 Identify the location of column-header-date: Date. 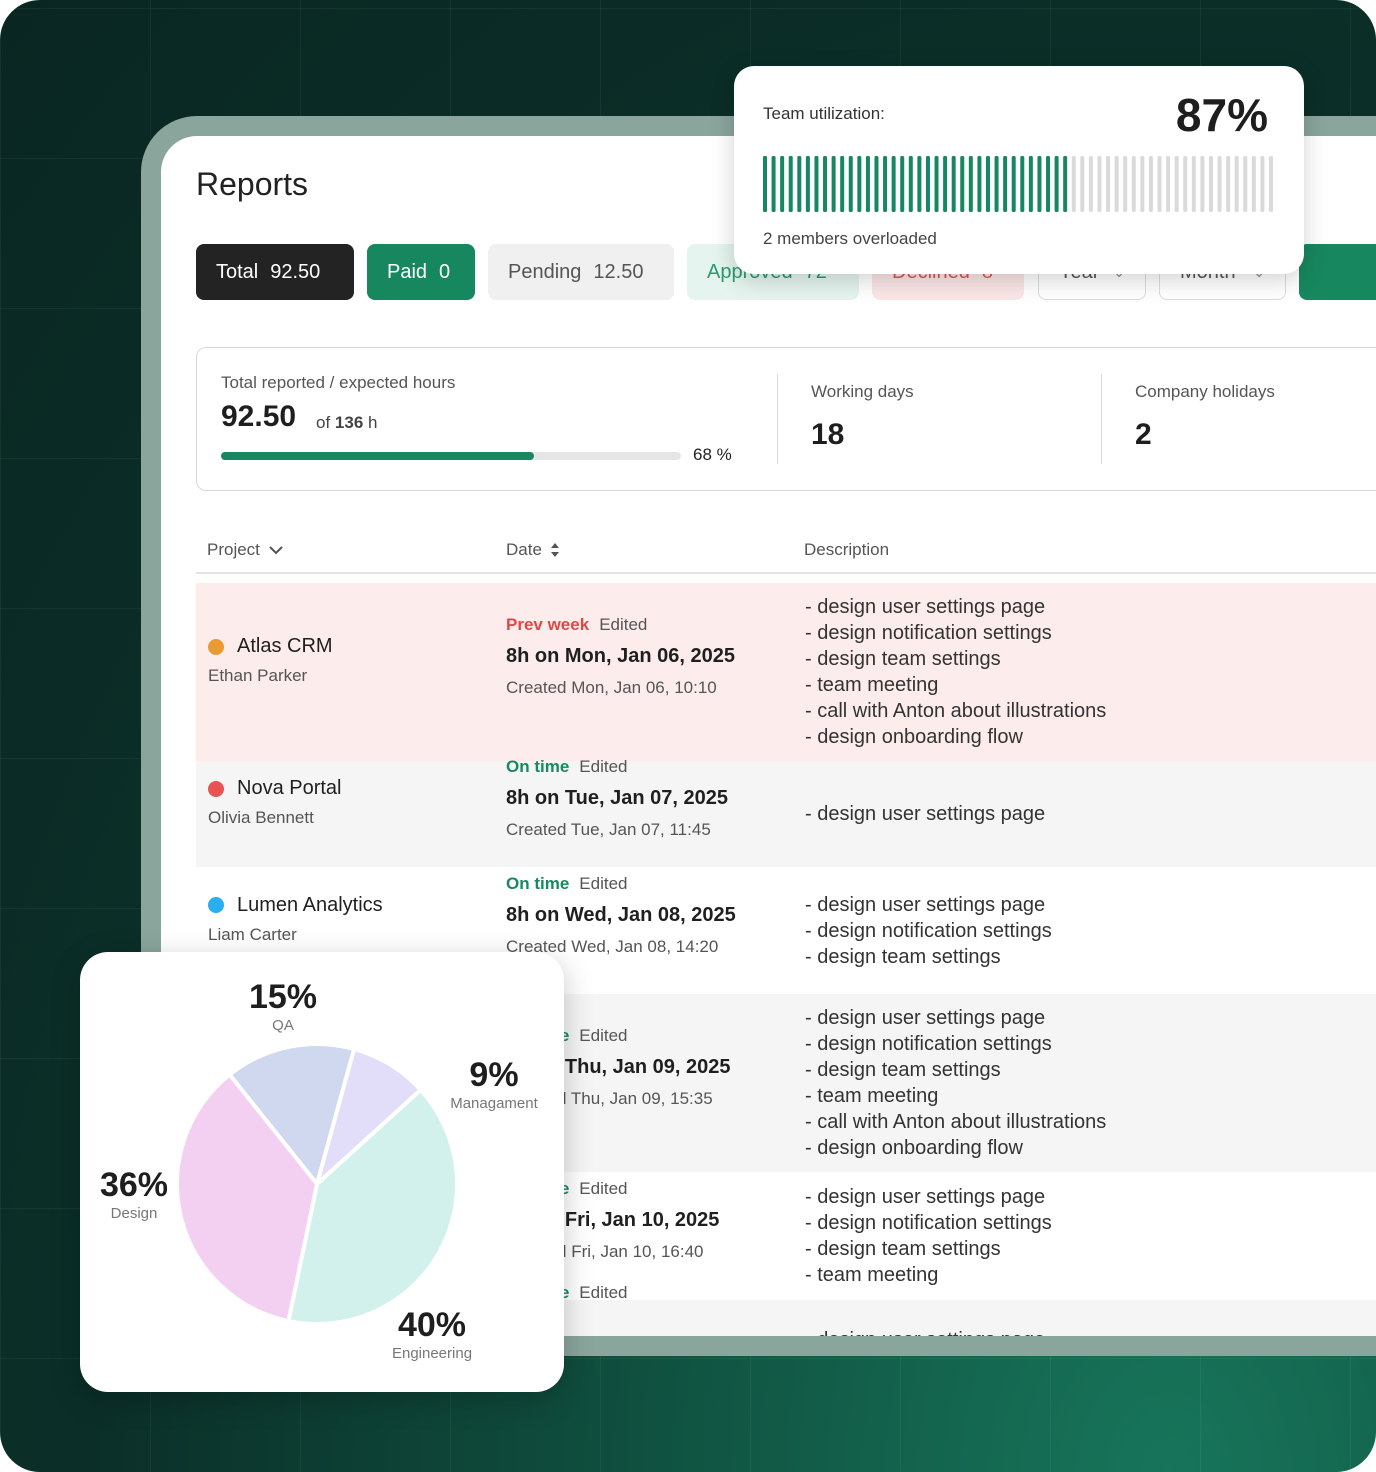
(533, 550).